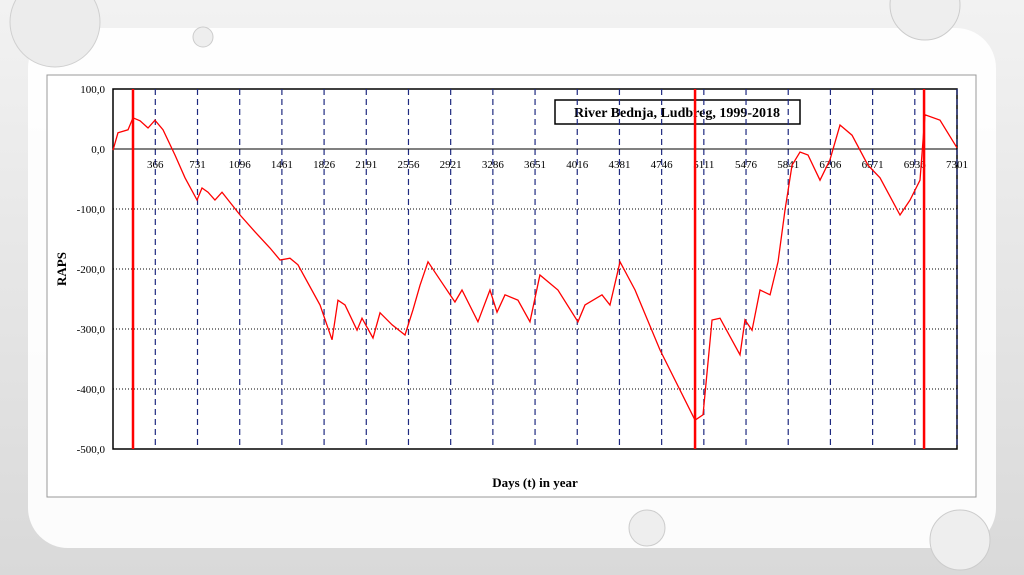  What do you see at coordinates (535, 482) in the screenshot?
I see `x-axis-label: Days (t) in year` at bounding box center [535, 482].